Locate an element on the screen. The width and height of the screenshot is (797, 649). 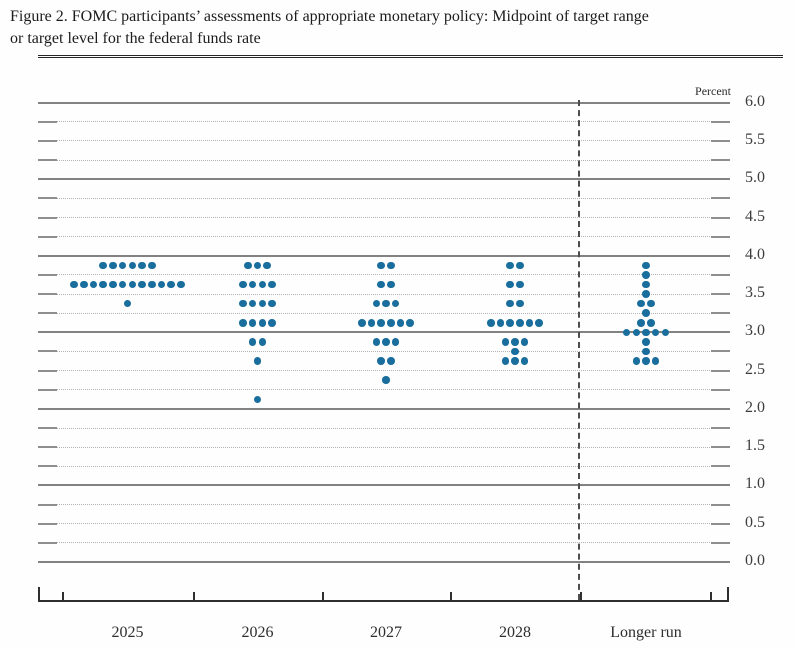
y-axis-label: 5.5 is located at coordinates (755, 139).